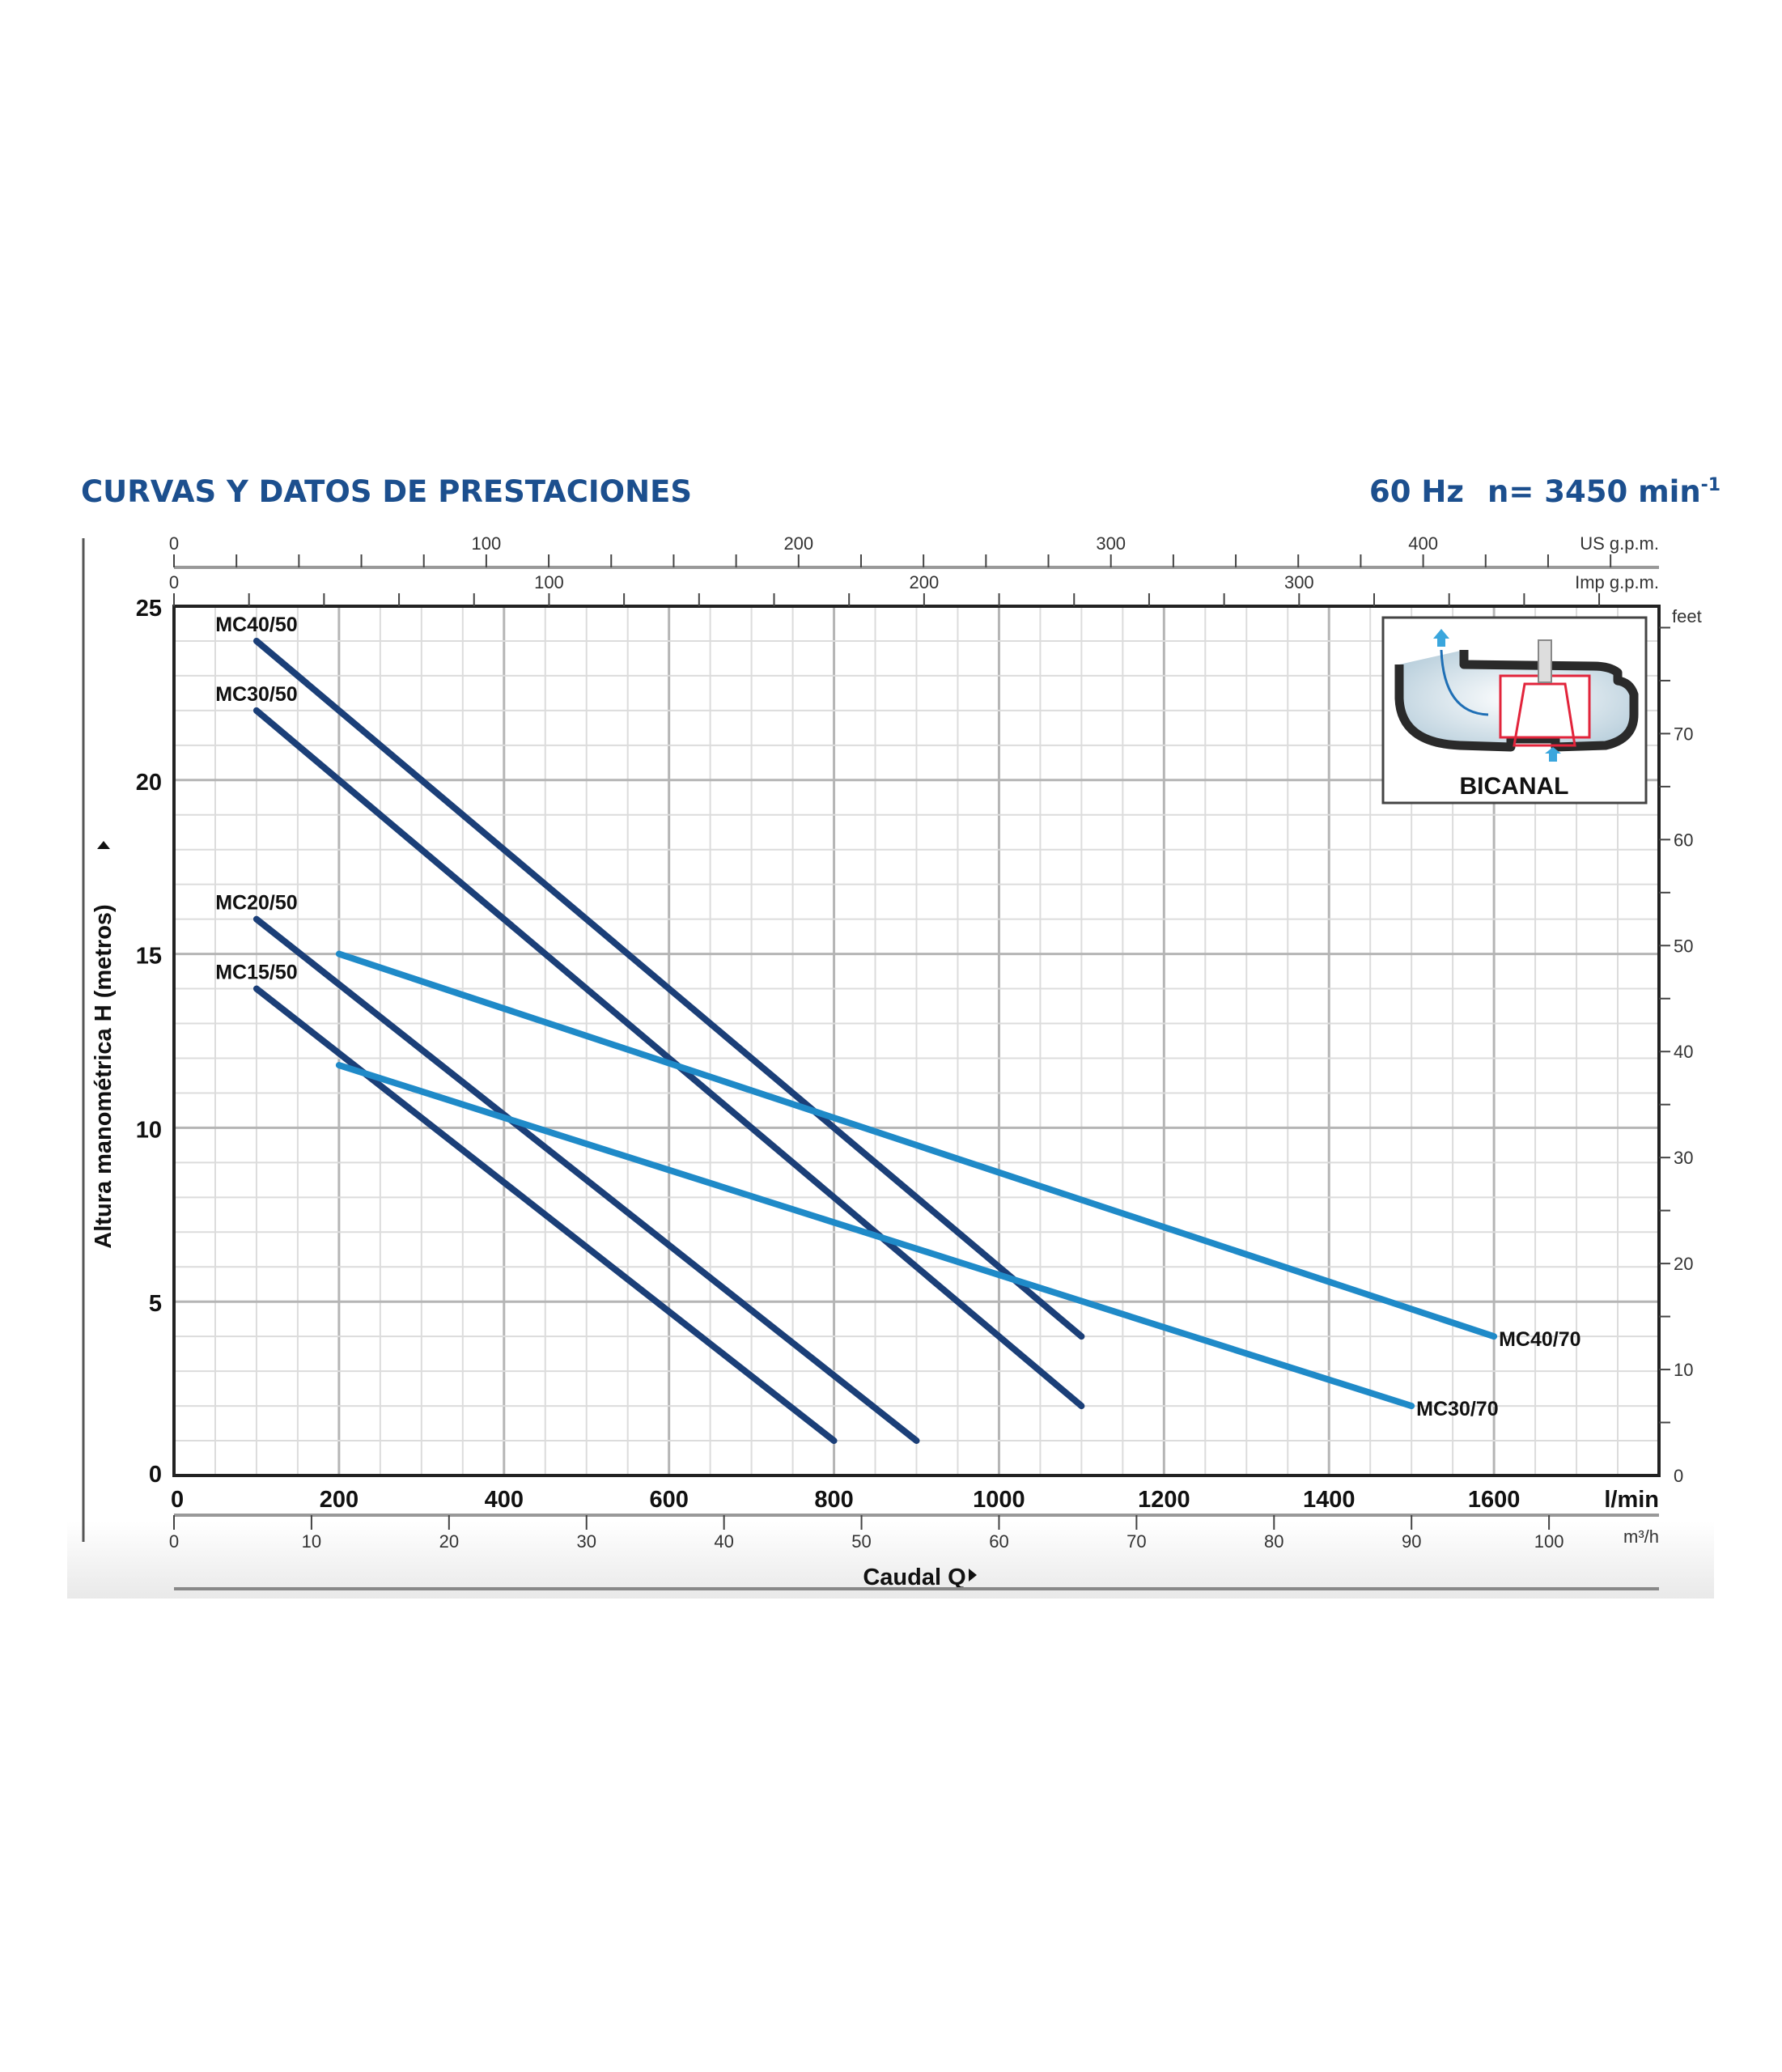  What do you see at coordinates (104, 1076) in the screenshot?
I see `y-axis-title: Altura manométrica H (metros)` at bounding box center [104, 1076].